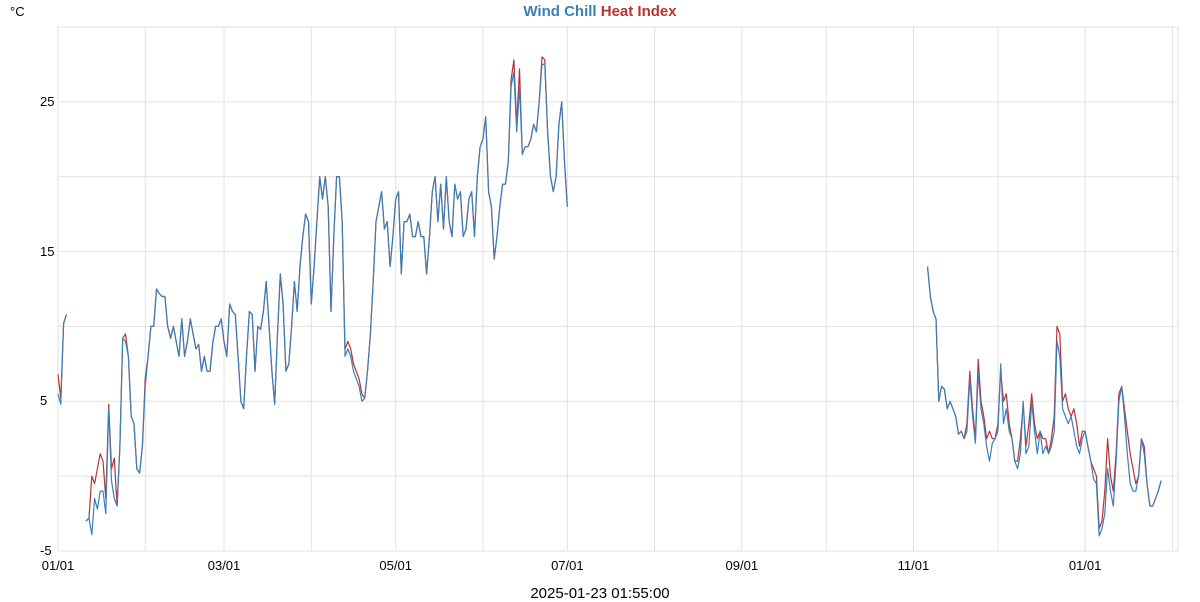 The height and width of the screenshot is (602, 1200). Describe the element at coordinates (560, 11) in the screenshot. I see `title-wind-chill: Wind Chill` at that location.